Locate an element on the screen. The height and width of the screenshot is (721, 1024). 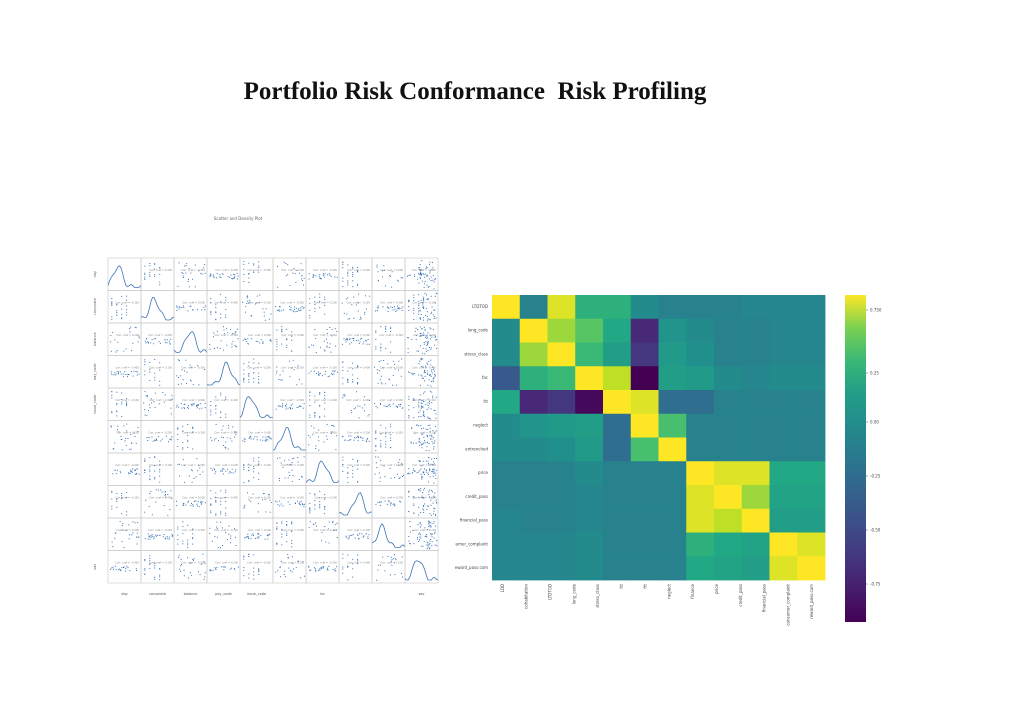
corr-label: Corr. coef = 0.400 is located at coordinates (358, 270).